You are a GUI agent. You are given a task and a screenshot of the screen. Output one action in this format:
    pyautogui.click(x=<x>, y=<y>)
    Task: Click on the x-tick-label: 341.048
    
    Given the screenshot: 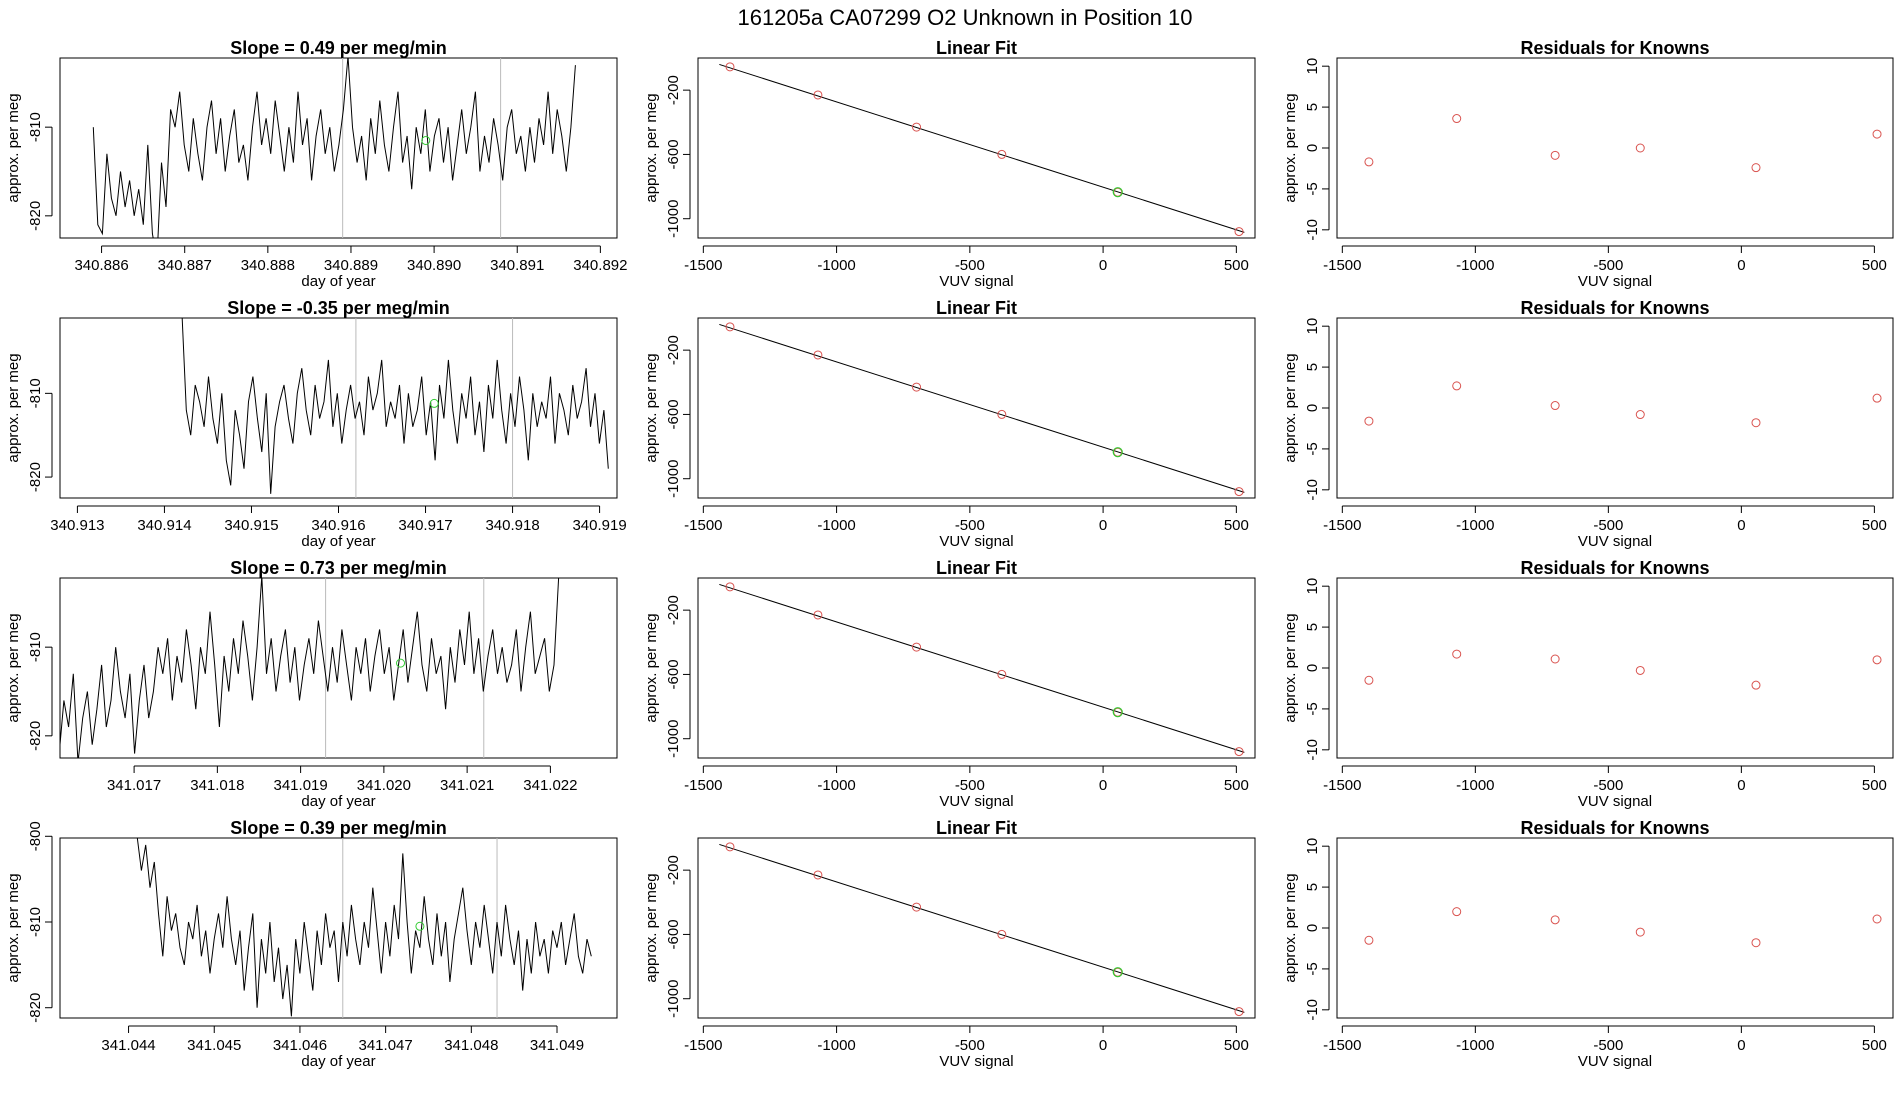 What is the action you would take?
    pyautogui.click(x=471, y=1045)
    